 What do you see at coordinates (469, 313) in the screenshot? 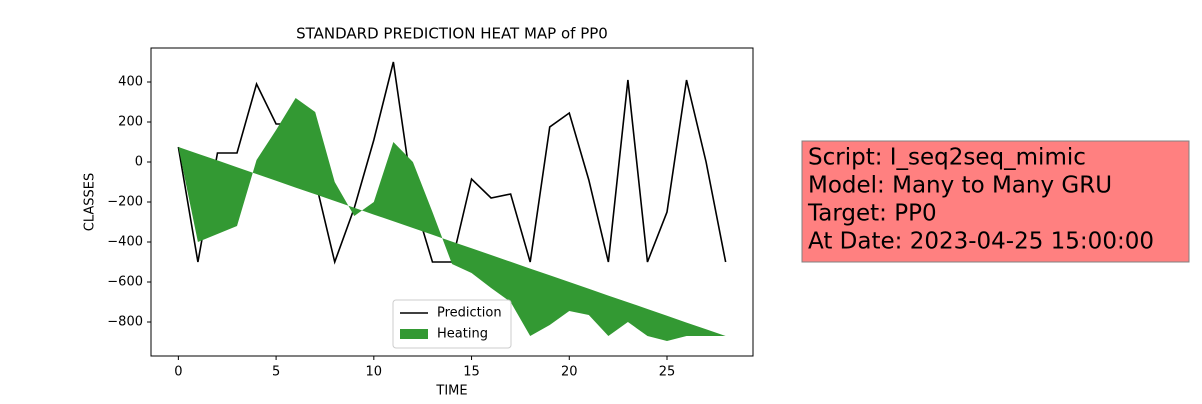
I see `legend-label: Prediction` at bounding box center [469, 313].